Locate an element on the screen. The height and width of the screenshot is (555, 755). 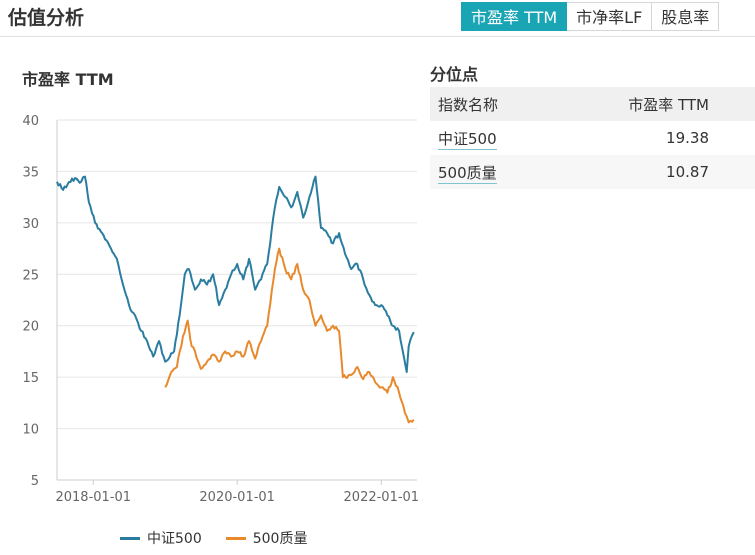
table-header-row: 指数名称 市盈率 TTM is located at coordinates (592, 104).